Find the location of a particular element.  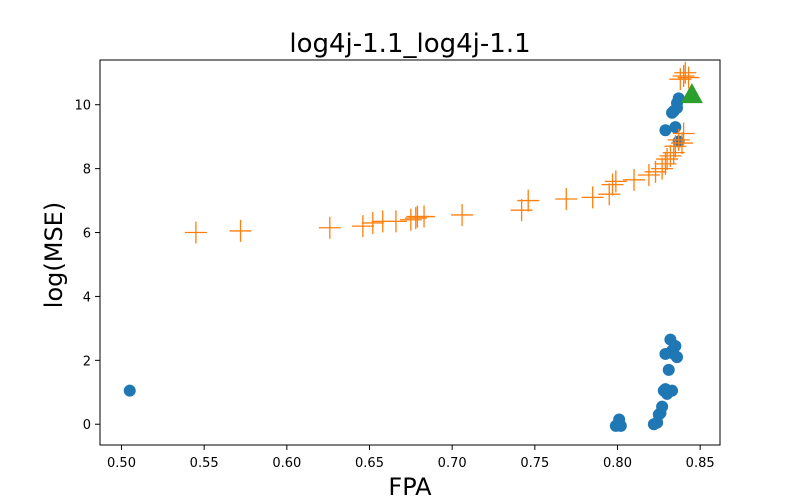

x-tick-label: 0.55 is located at coordinates (204, 463).